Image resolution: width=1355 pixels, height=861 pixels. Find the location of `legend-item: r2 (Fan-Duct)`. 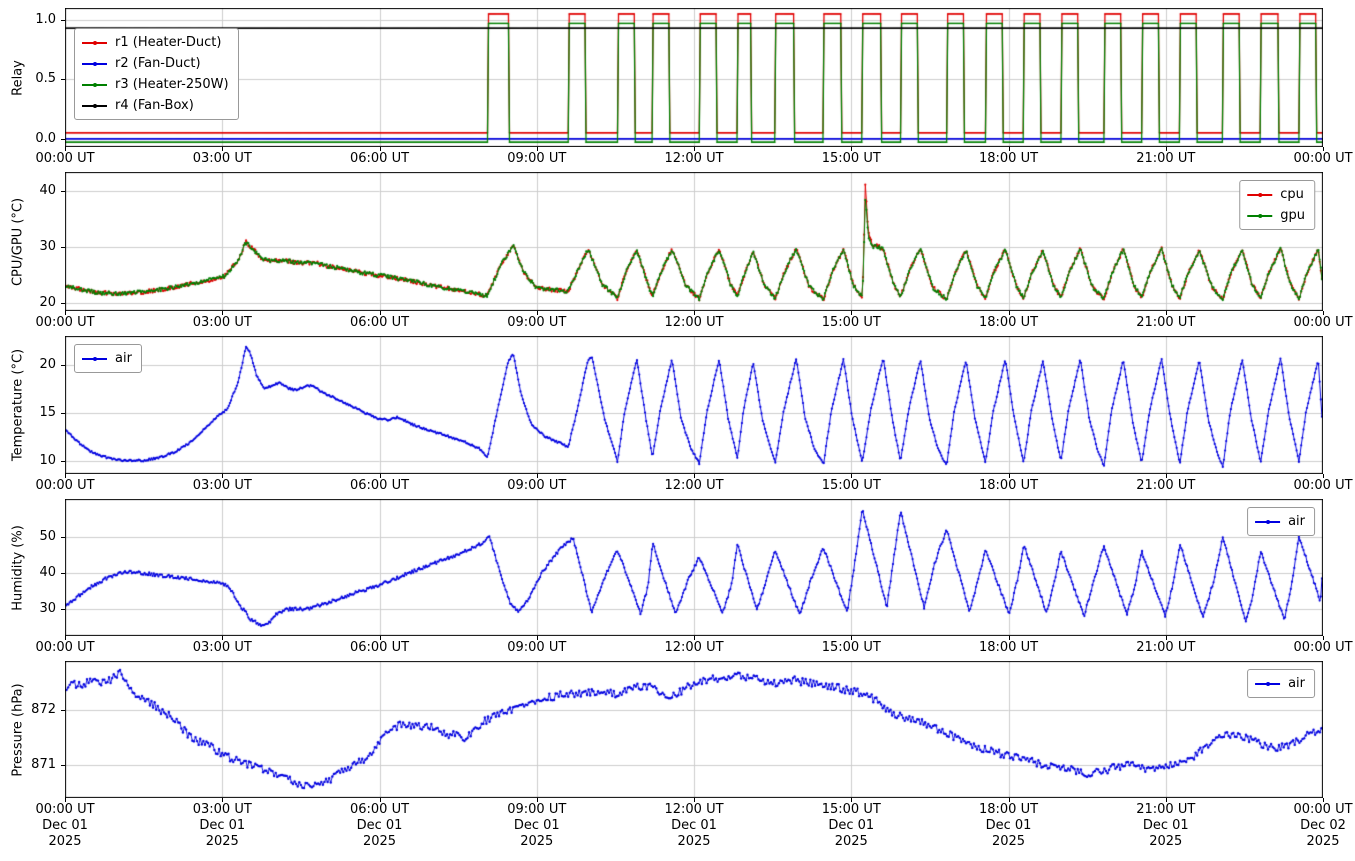

legend-item: r2 (Fan-Duct) is located at coordinates (155, 63).